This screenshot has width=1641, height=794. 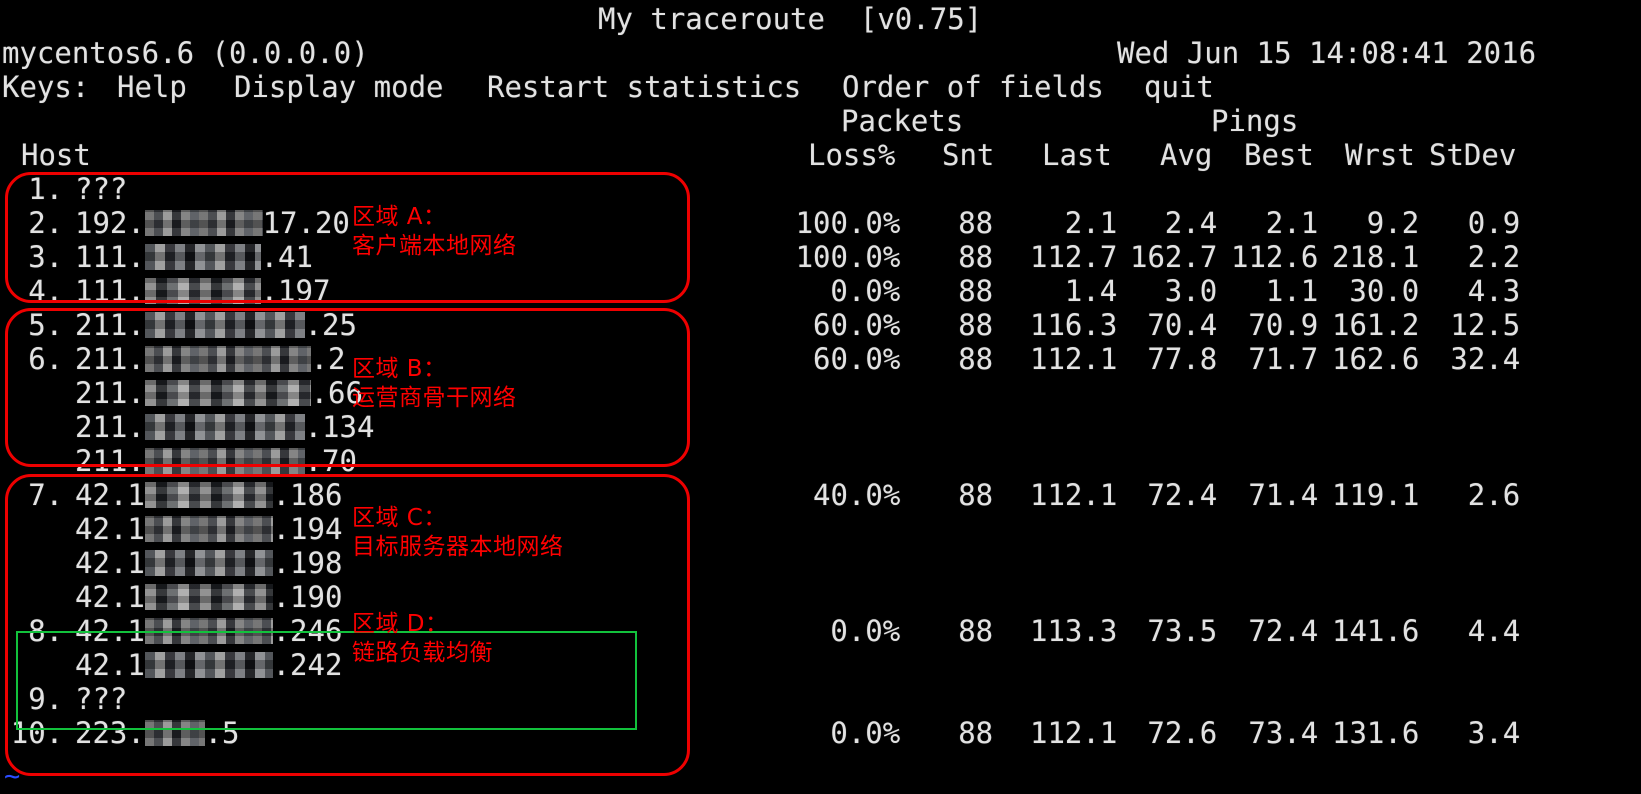 I want to click on hop-wrst-value: 162.6, so click(x=1376, y=359).